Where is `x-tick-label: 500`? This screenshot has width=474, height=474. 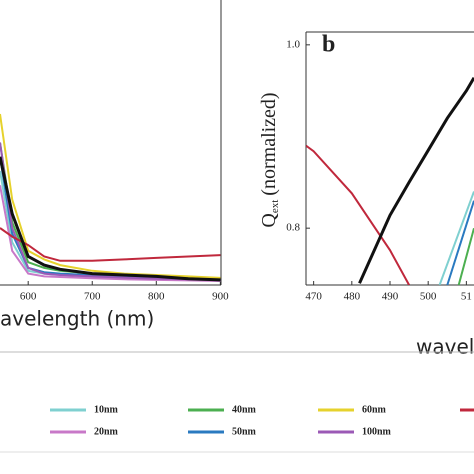
x-tick-label: 500 is located at coordinates (428, 297).